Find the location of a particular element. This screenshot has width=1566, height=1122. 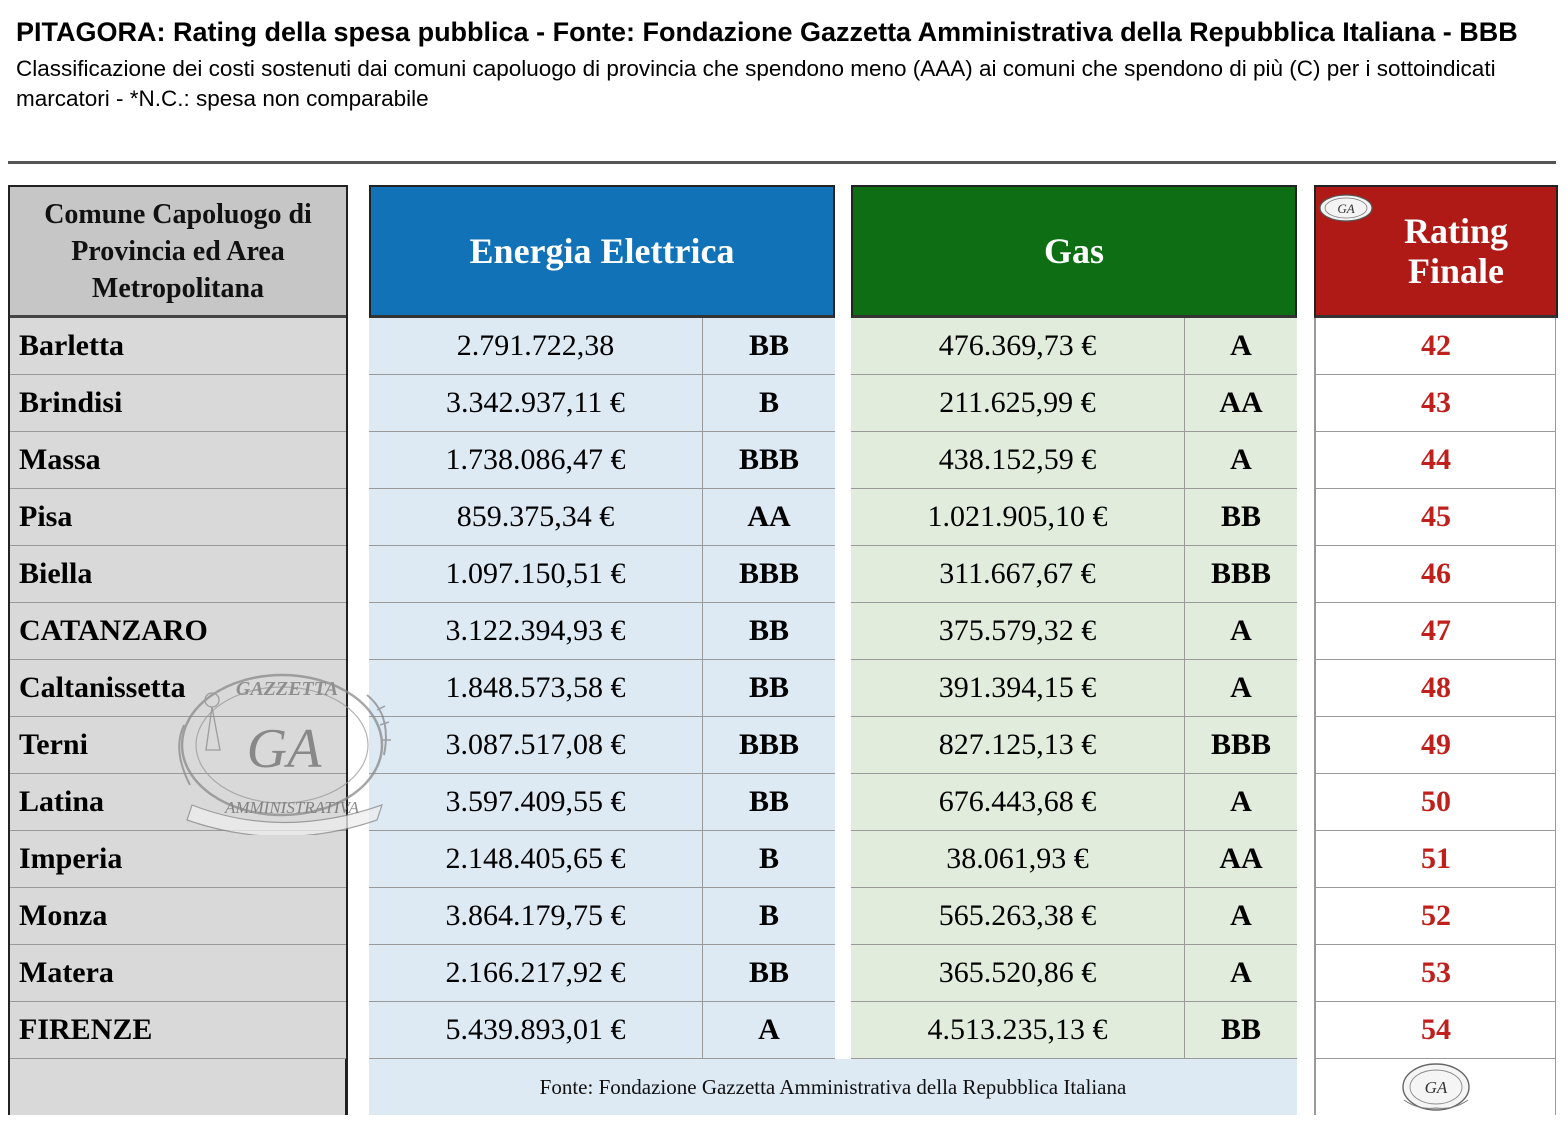

table-row-gas: 365.520,86 € A is located at coordinates (1074, 973).